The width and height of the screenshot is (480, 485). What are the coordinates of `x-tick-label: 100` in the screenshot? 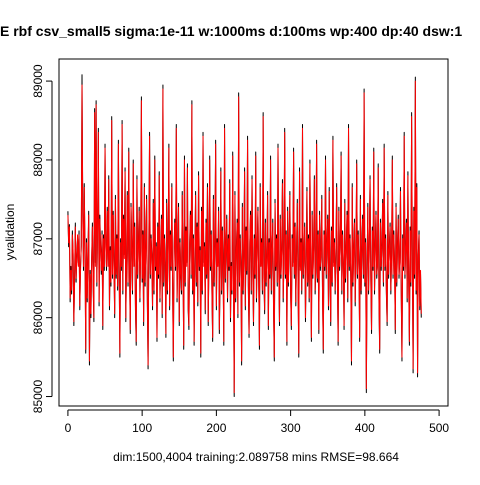 It's located at (142, 428).